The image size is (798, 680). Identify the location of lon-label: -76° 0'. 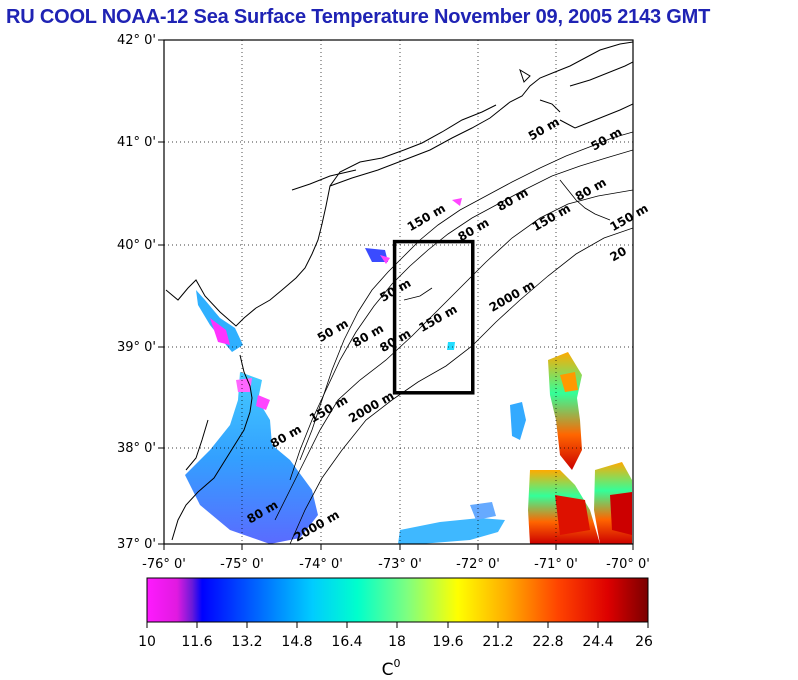
(164, 564).